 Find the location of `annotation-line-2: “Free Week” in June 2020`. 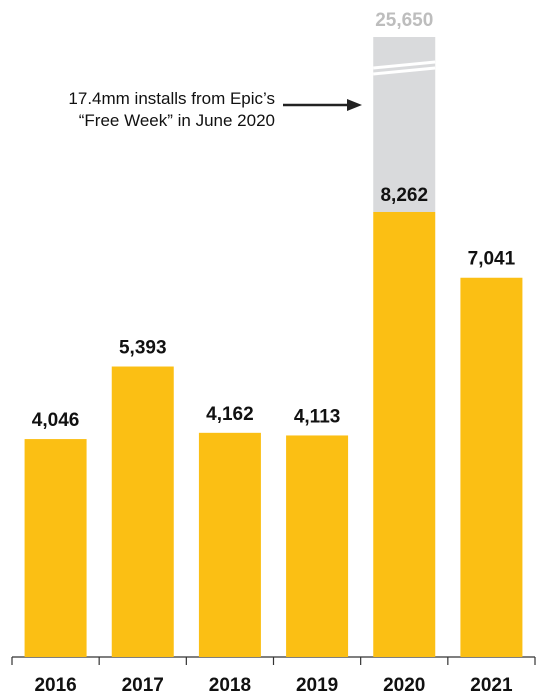

annotation-line-2: “Free Week” in June 2020 is located at coordinates (177, 120).